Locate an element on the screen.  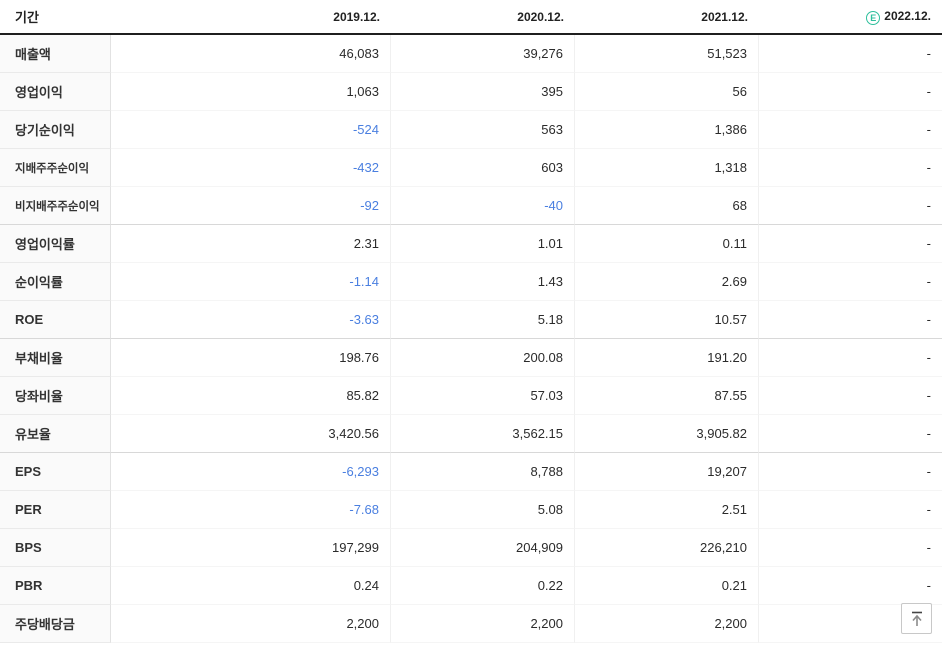
cell-2021: 3,905.82 is located at coordinates (667, 434).